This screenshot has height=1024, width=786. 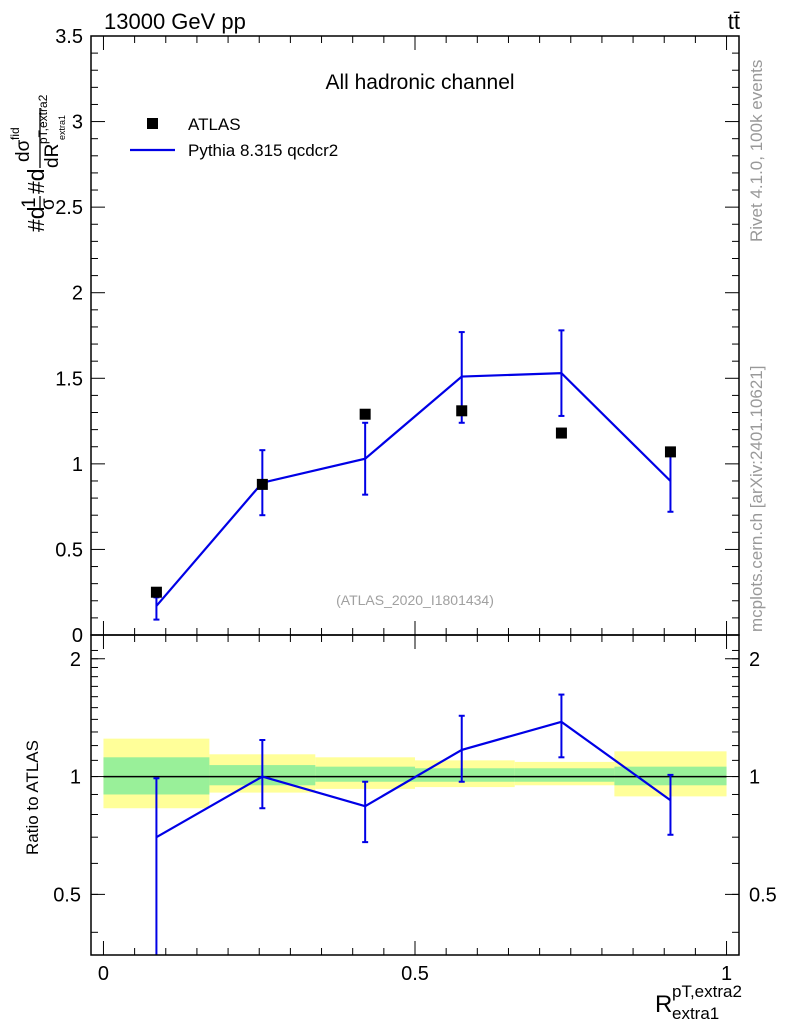 What do you see at coordinates (62, 127) in the screenshot?
I see `svg-text: extra1` at bounding box center [62, 127].